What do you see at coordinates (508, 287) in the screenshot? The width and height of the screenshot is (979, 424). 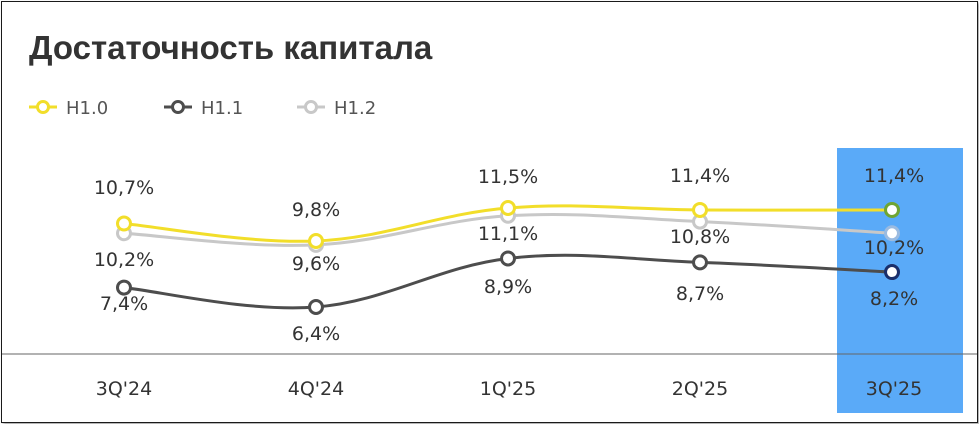 I see `data-label-H1.1-1Q'25: 8,9%` at bounding box center [508, 287].